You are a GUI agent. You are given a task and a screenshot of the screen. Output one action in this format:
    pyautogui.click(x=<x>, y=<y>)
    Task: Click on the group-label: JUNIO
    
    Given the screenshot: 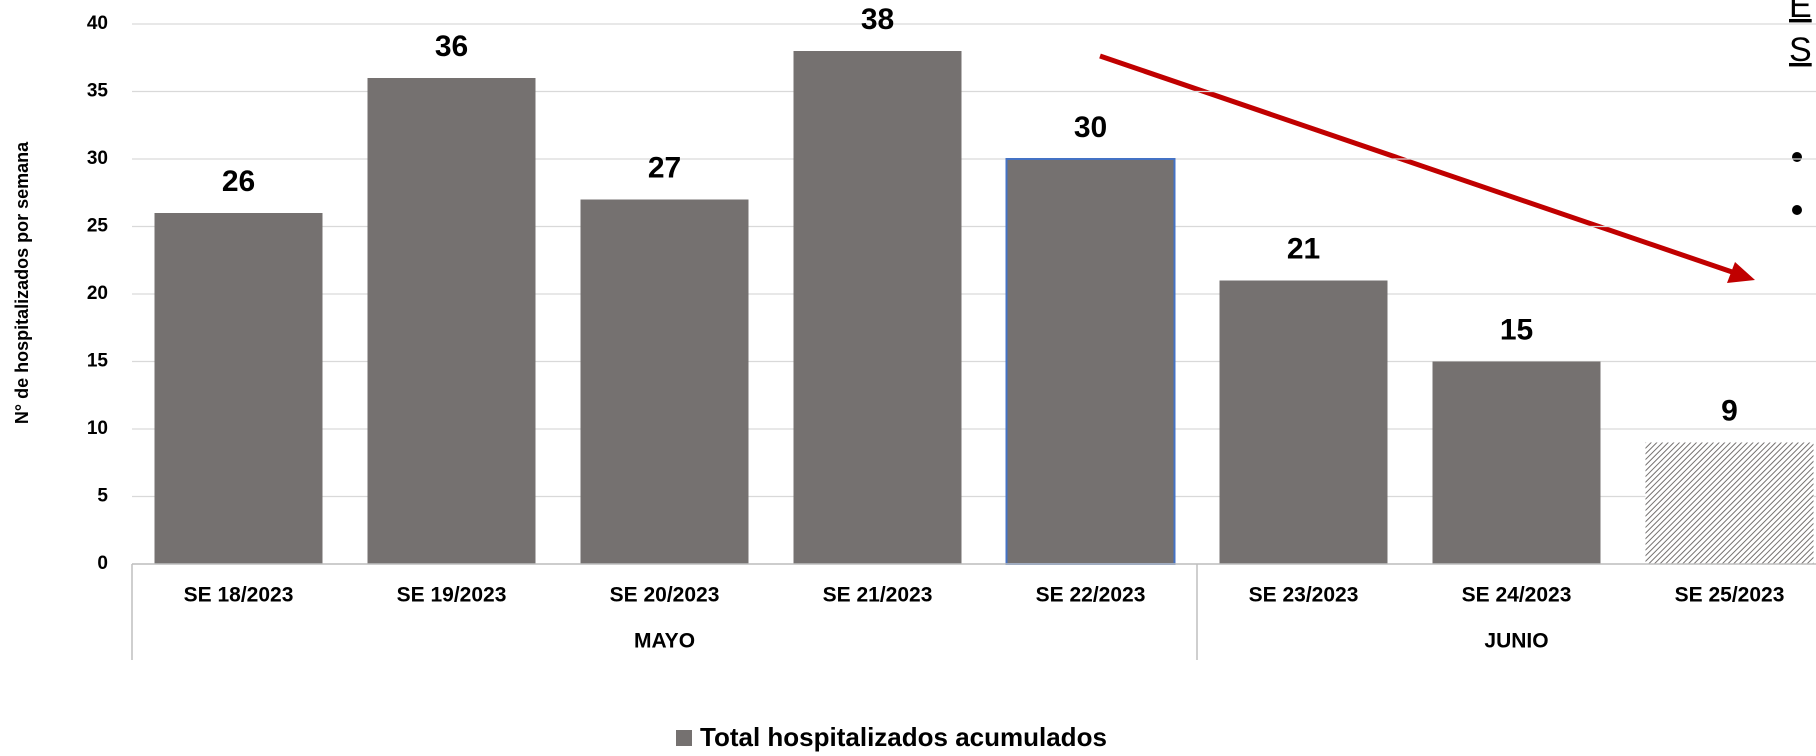 What is the action you would take?
    pyautogui.click(x=1516, y=641)
    